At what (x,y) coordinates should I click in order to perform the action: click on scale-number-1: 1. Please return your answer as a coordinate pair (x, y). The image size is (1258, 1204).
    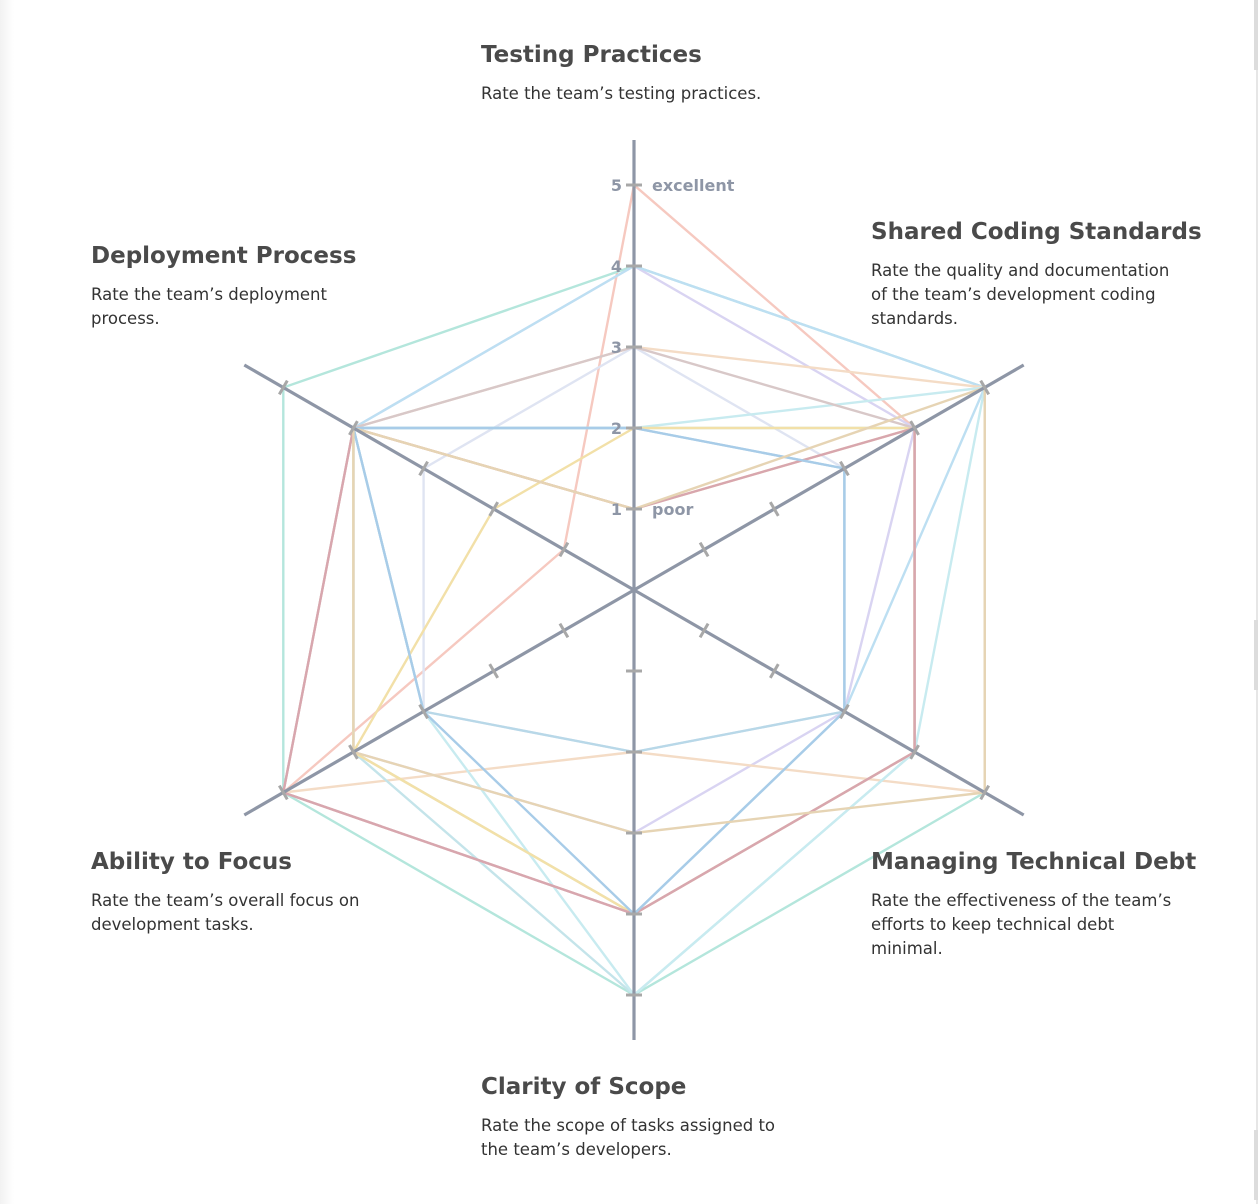
    Looking at the image, I should click on (616, 509).